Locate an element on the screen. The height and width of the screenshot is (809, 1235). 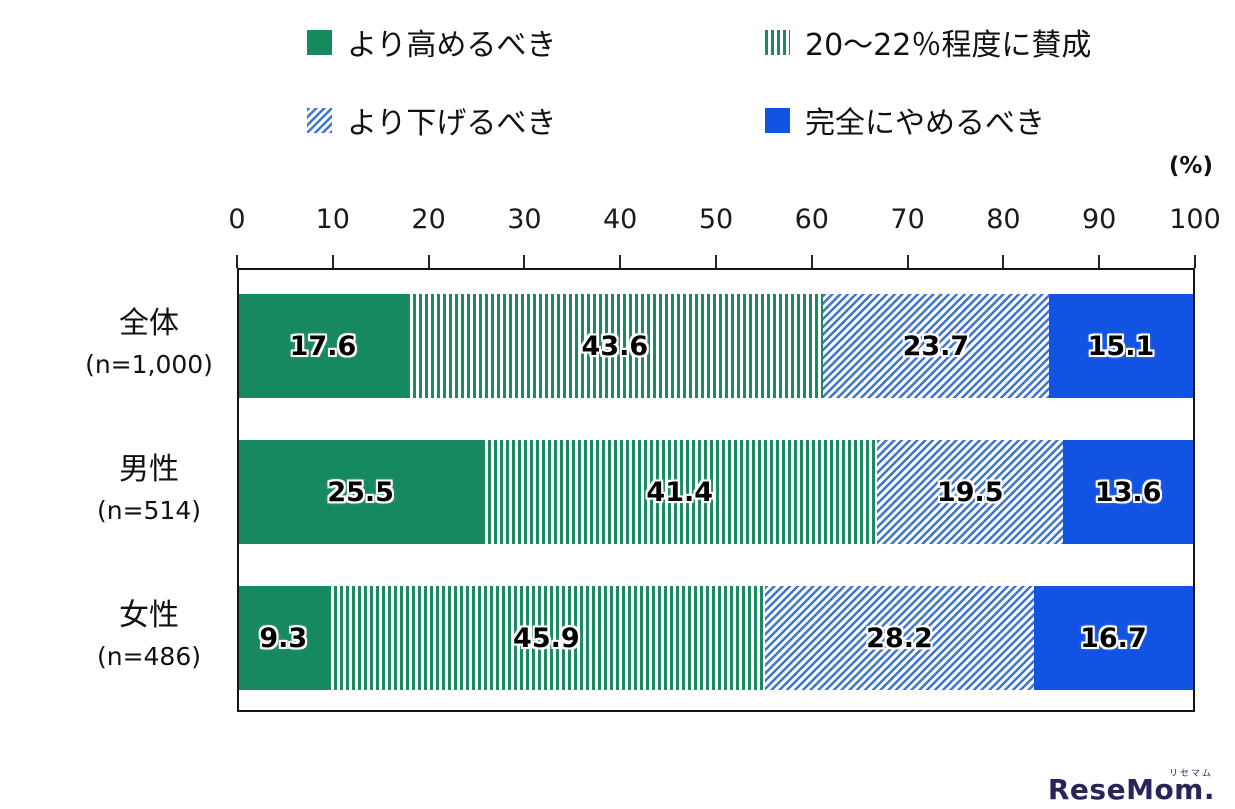
legend-item-abolish: 完全にやめるべき is located at coordinates (928, 120).